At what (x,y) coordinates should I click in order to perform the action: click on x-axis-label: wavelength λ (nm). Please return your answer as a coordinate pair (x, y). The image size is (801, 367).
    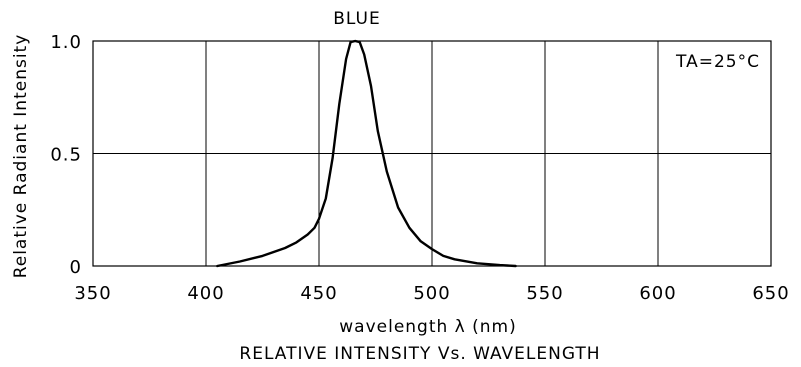
    Looking at the image, I should click on (428, 327).